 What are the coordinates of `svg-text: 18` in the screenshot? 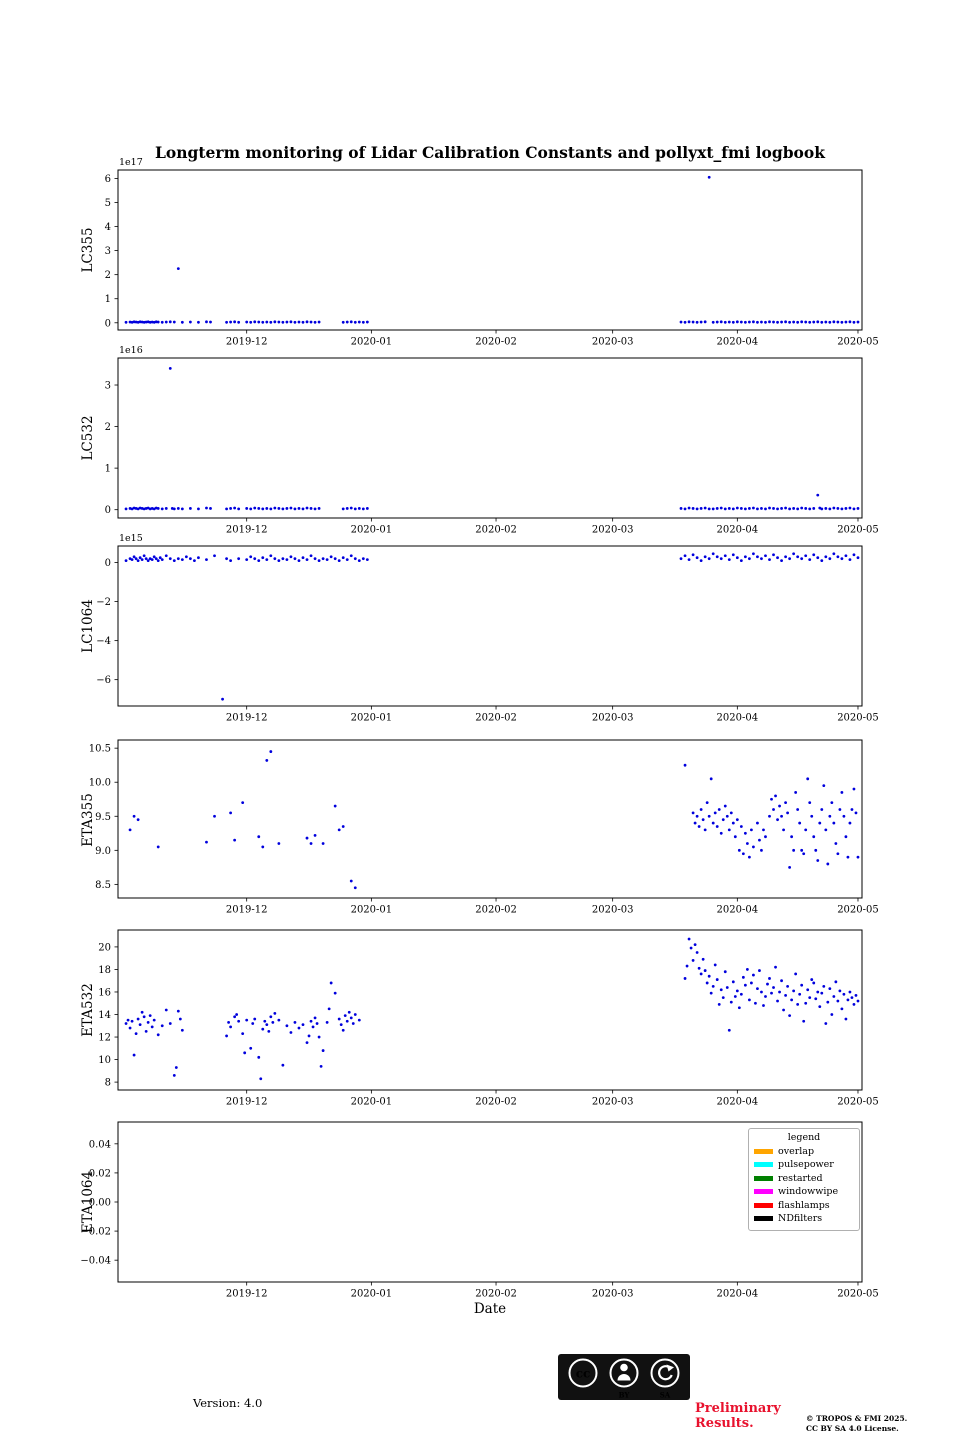 It's located at (104, 970).